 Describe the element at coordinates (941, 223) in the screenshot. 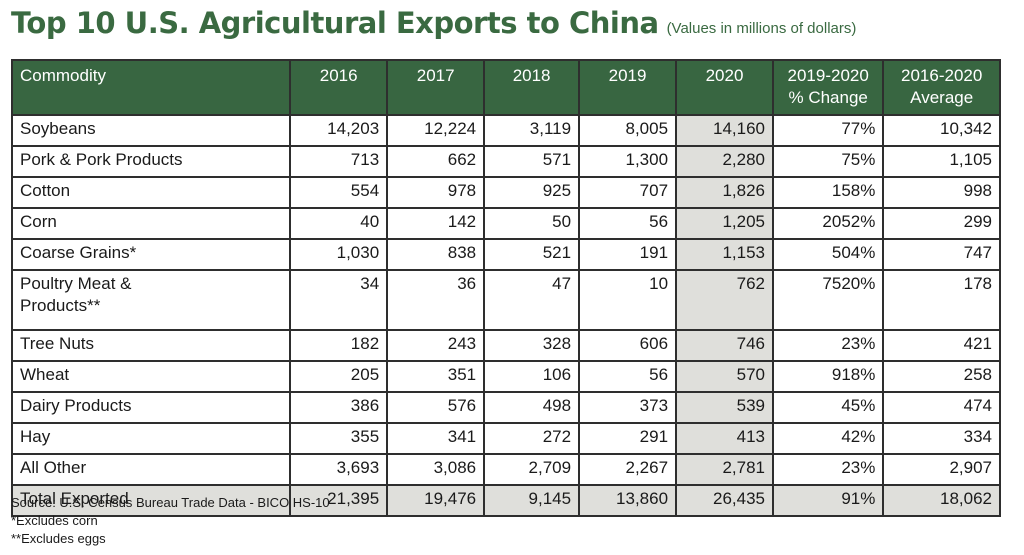

I see `average-cell: 299` at that location.